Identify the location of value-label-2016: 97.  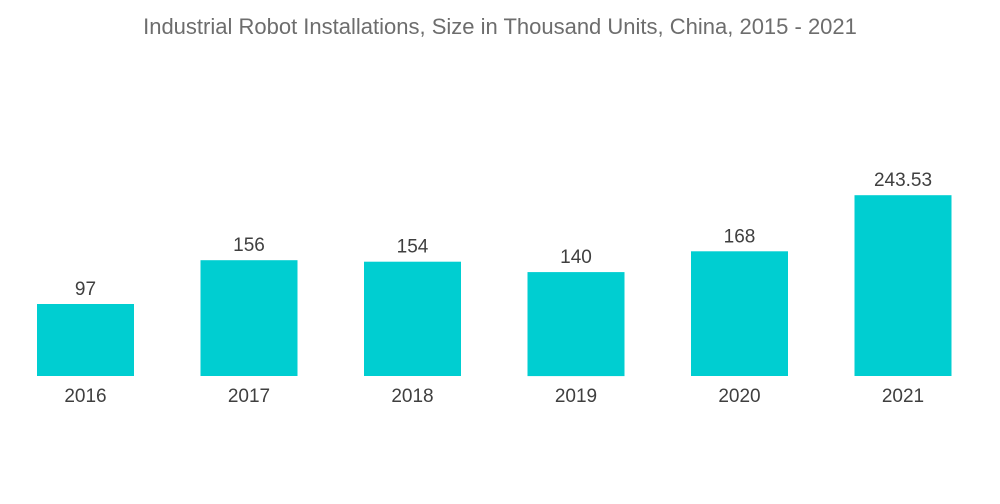
(85, 289).